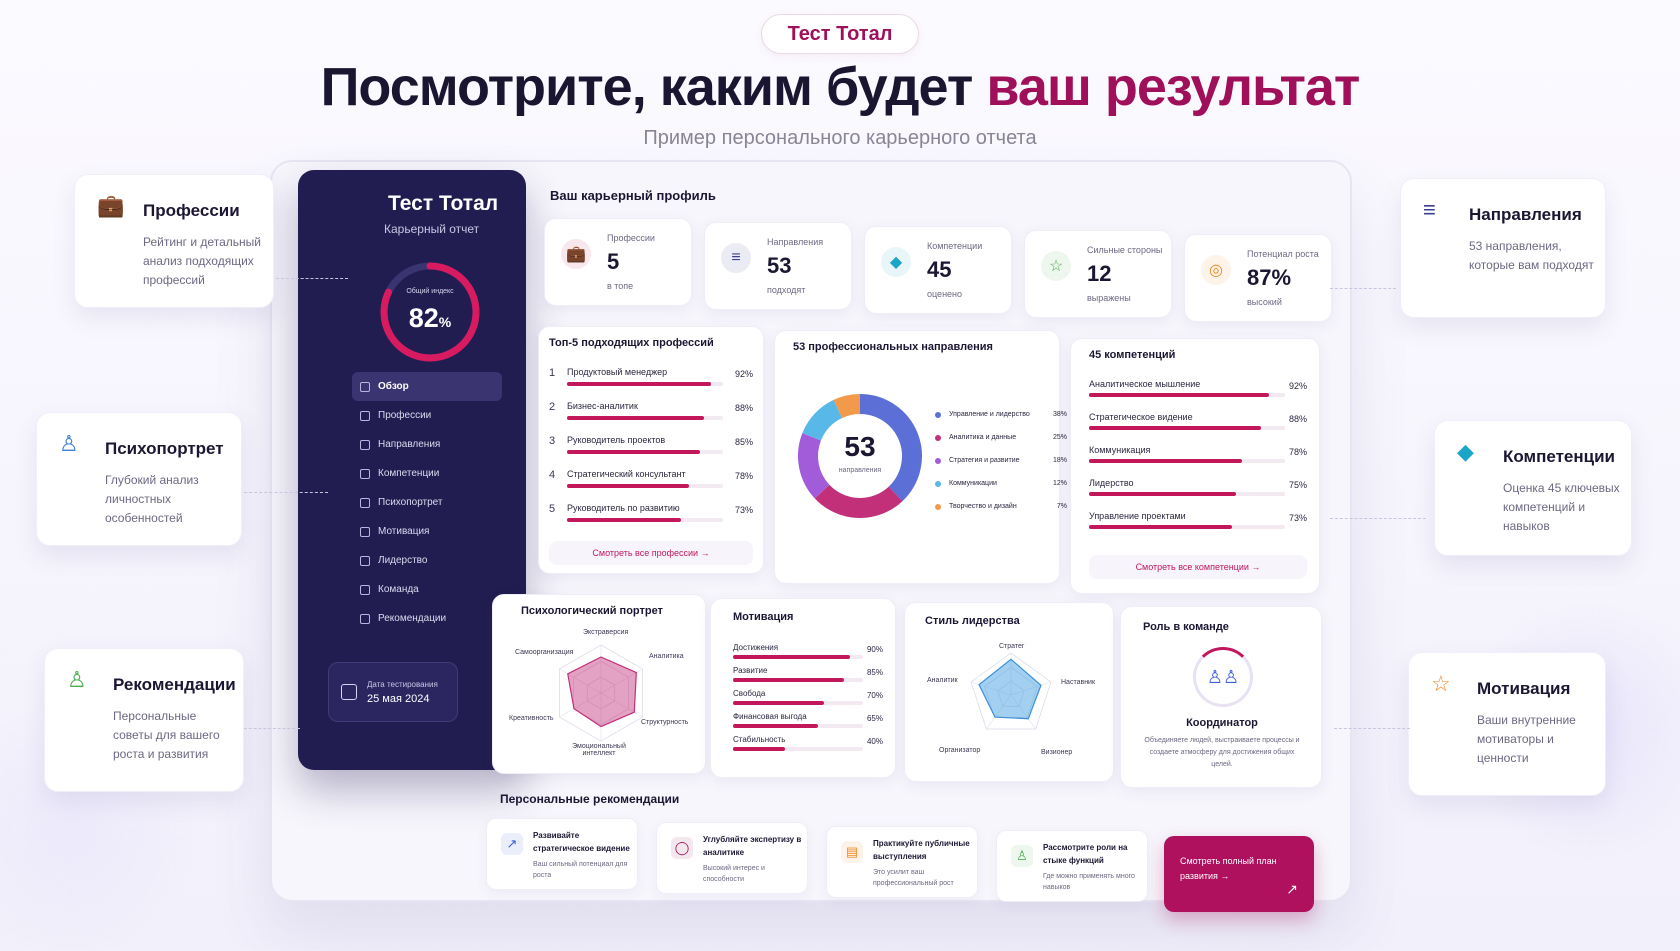 The width and height of the screenshot is (1680, 951). What do you see at coordinates (759, 739) in the screenshot?
I see `motivation-name: Стабильность` at bounding box center [759, 739].